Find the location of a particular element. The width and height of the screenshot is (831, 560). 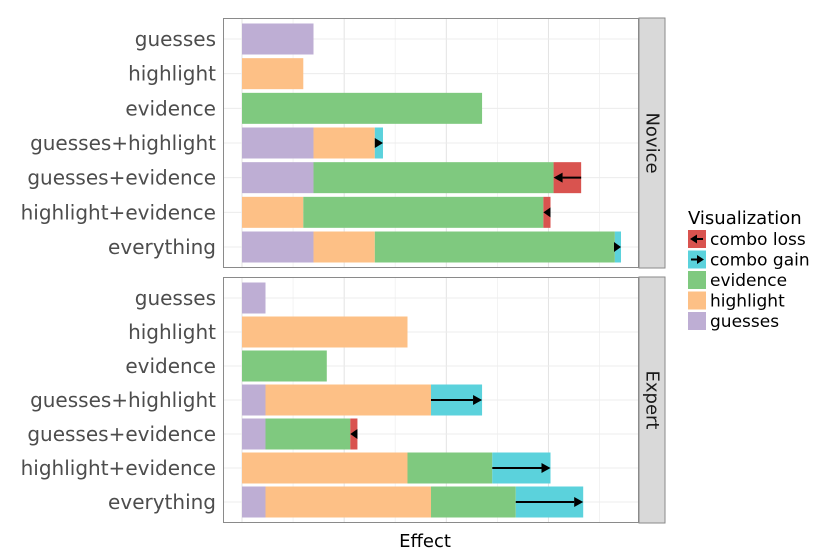

legend-label: evidence is located at coordinates (748, 281).